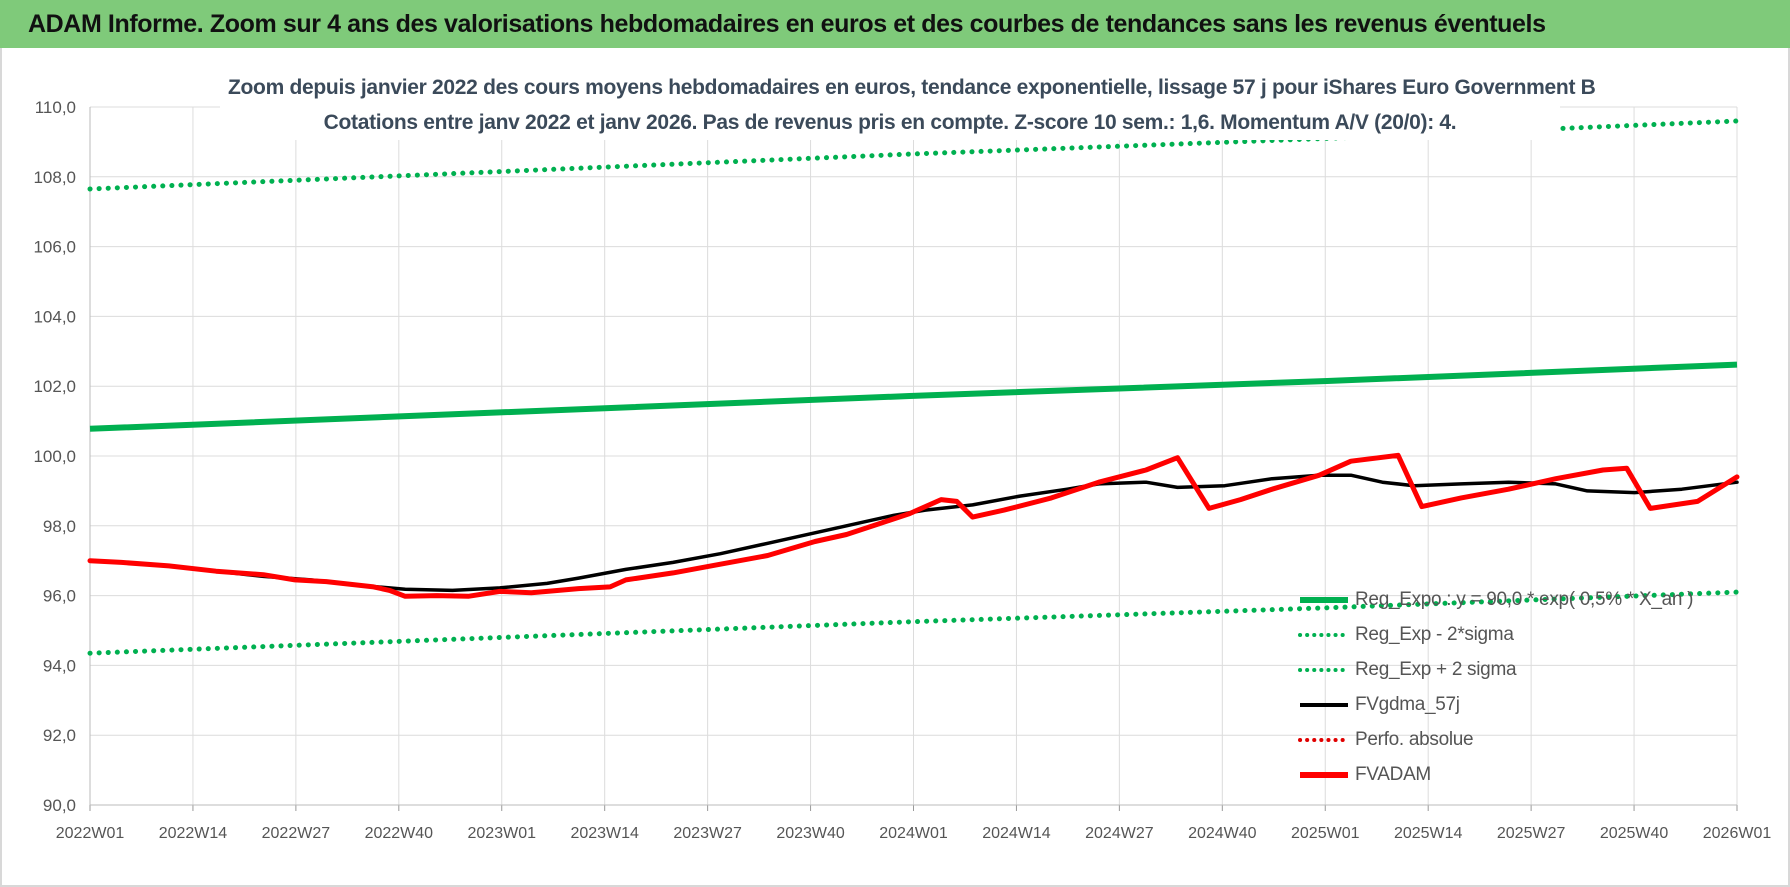 Image resolution: width=1790 pixels, height=887 pixels. What do you see at coordinates (1016, 833) in the screenshot?
I see `x-tick-label: 2024W14` at bounding box center [1016, 833].